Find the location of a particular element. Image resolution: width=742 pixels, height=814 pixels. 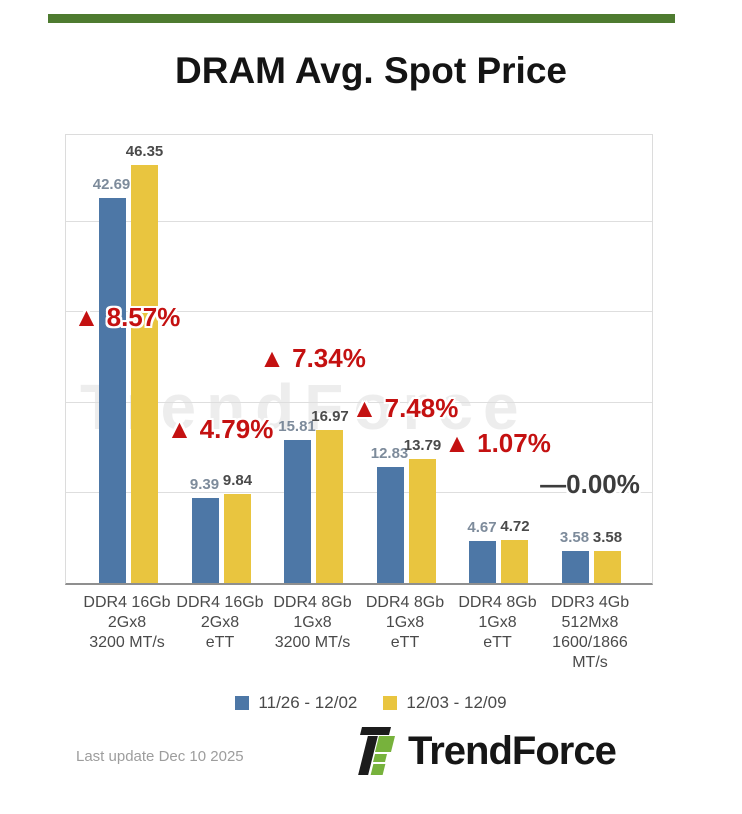

change-callout: ▲ 7.48% is located at coordinates (405, 408).